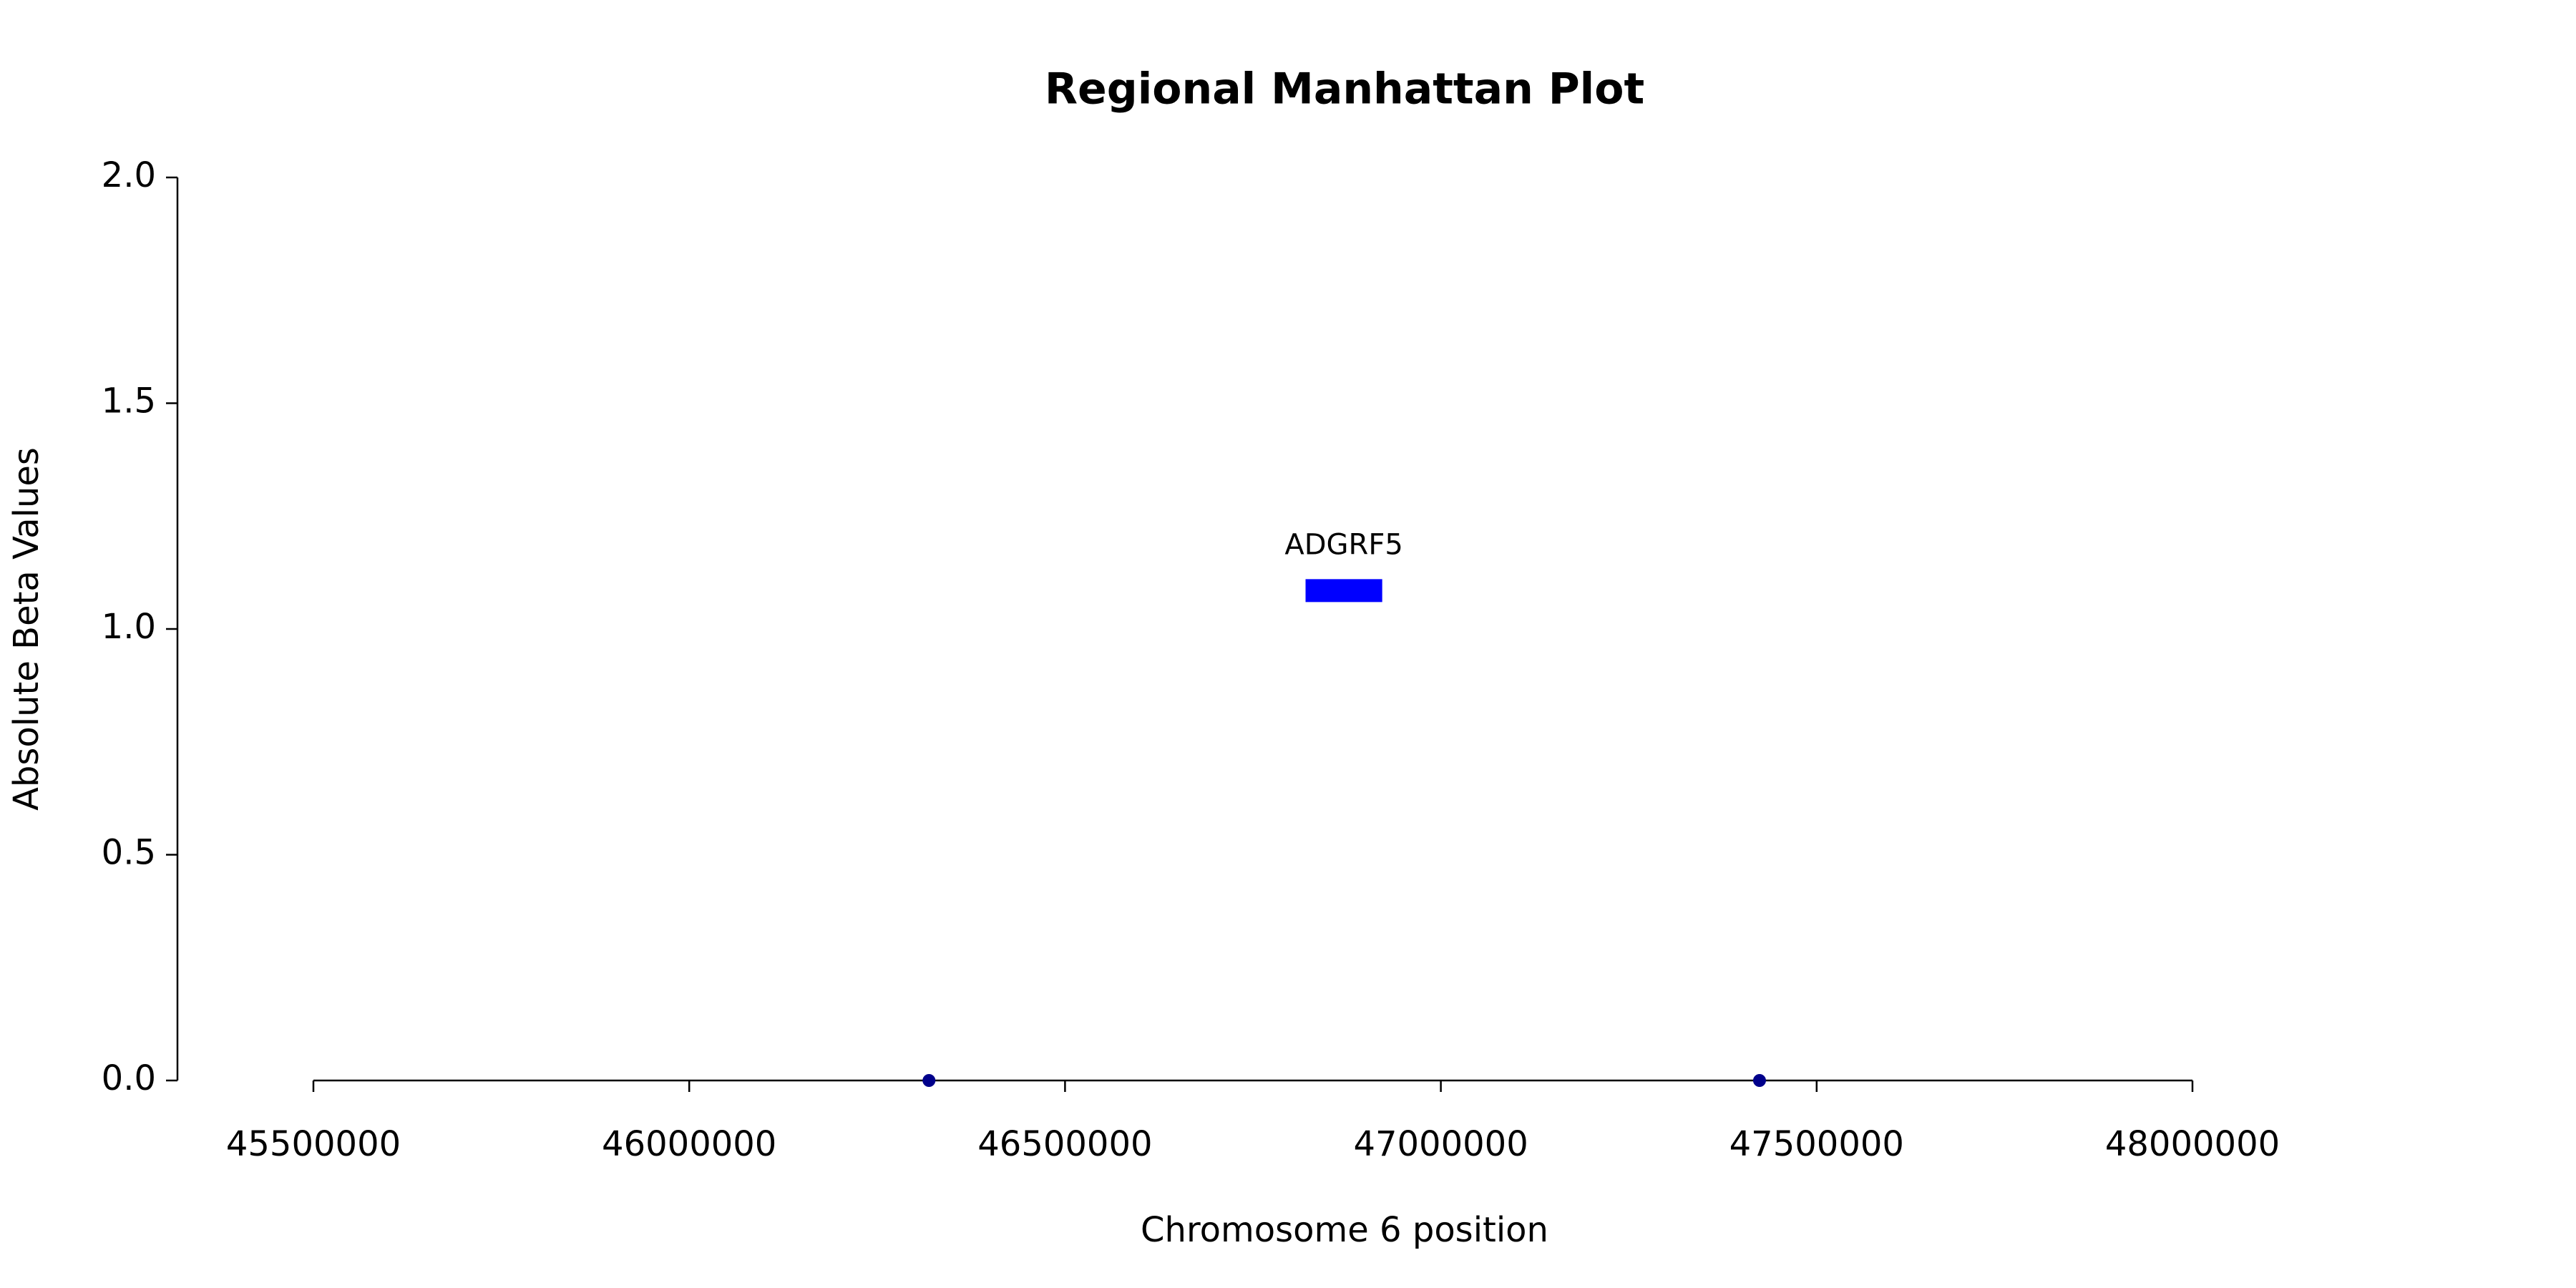 The image size is (2576, 1288). Describe the element at coordinates (1343, 590) in the screenshot. I see `gene-box` at that location.